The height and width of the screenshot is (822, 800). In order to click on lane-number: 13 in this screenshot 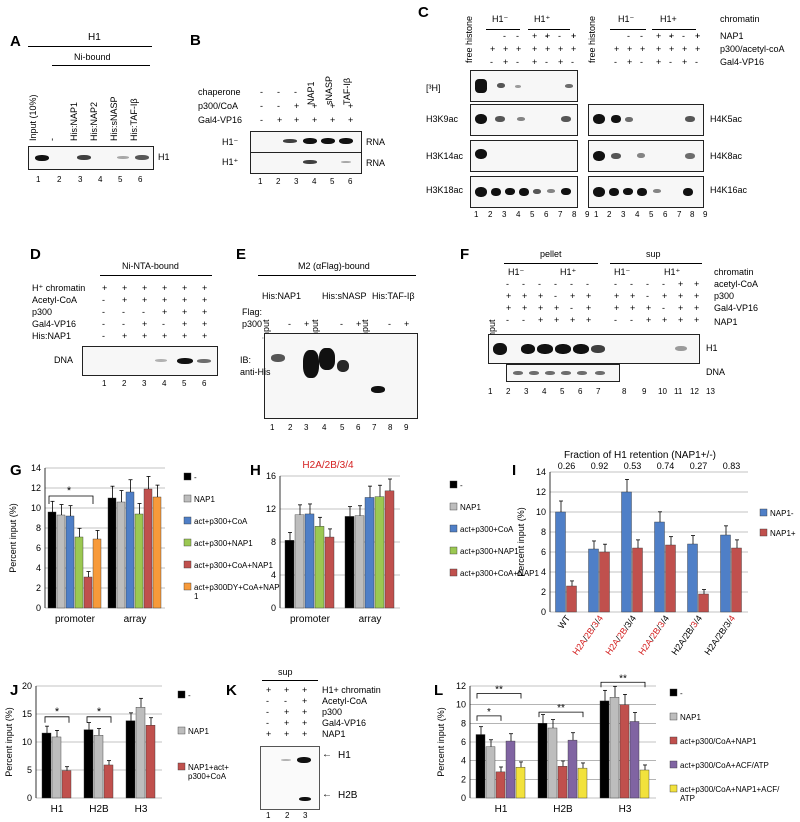, I will do `click(710, 391)`.